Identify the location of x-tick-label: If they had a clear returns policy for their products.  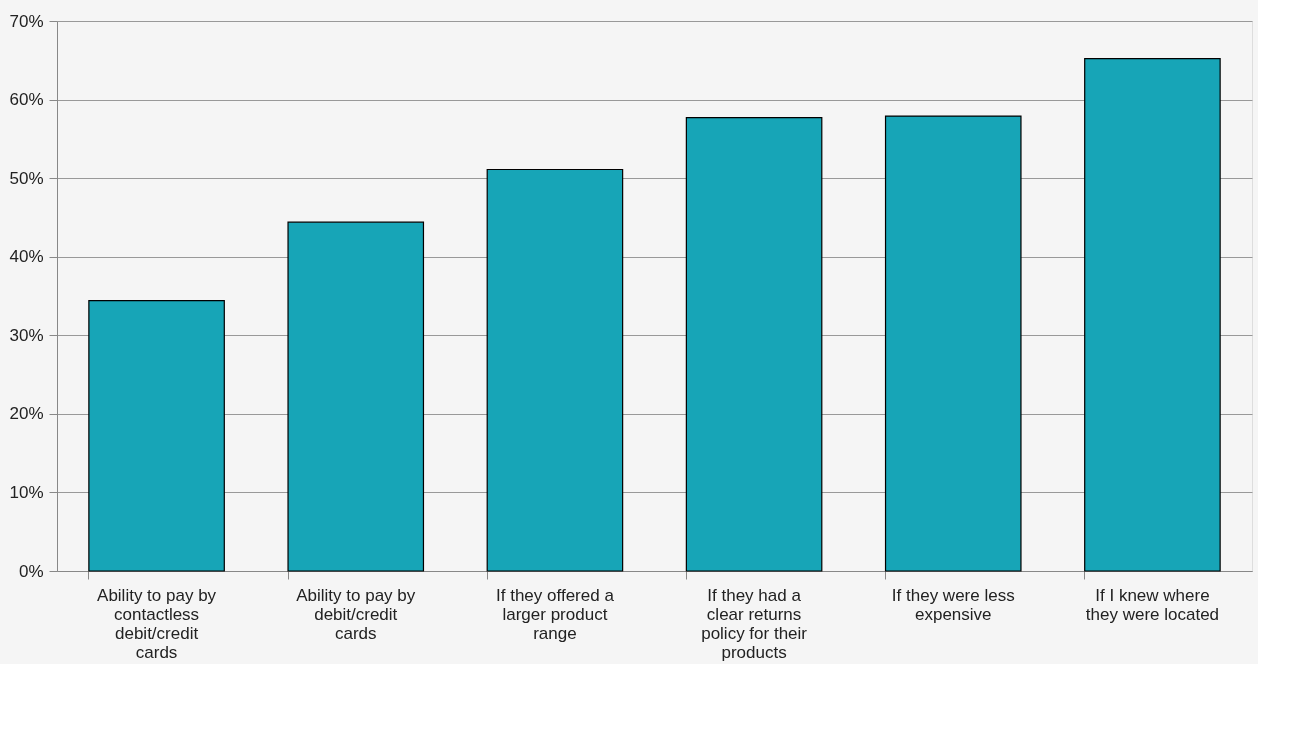
(754, 623).